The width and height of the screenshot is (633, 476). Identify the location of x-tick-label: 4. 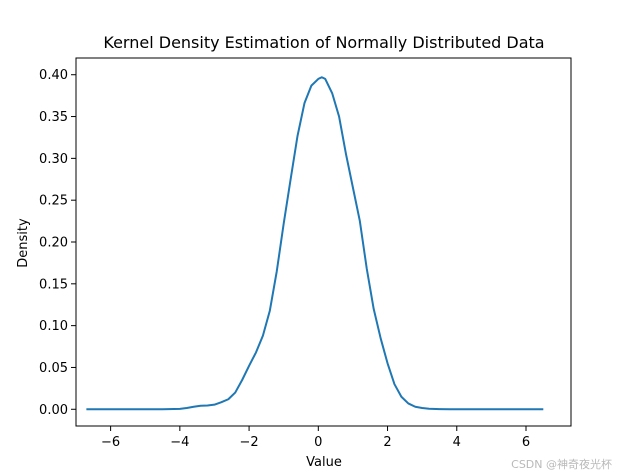
(457, 442).